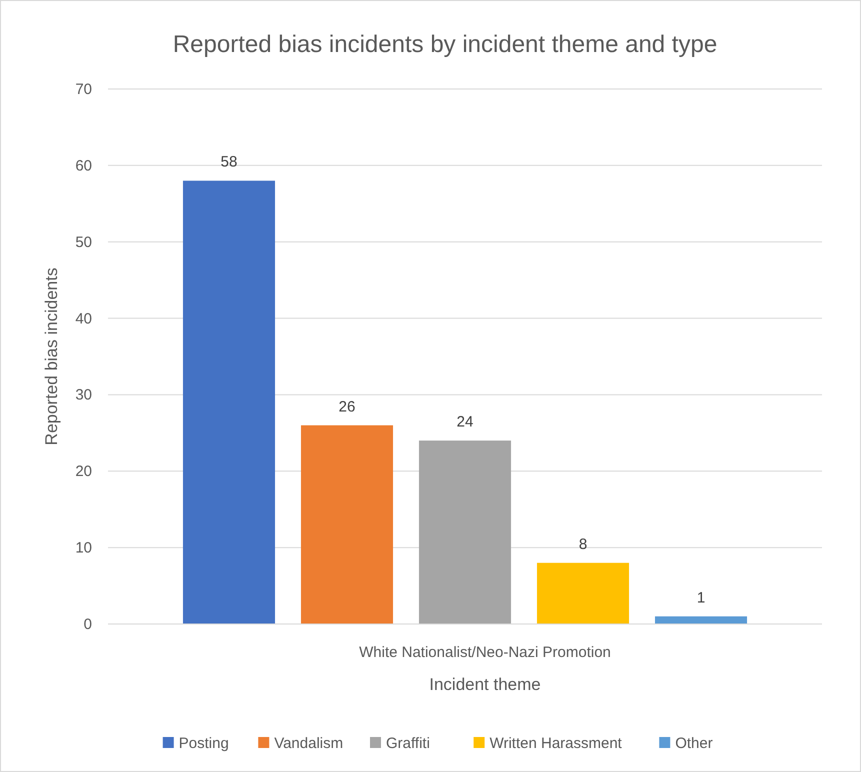  What do you see at coordinates (583, 544) in the screenshot?
I see `data-label: 8` at bounding box center [583, 544].